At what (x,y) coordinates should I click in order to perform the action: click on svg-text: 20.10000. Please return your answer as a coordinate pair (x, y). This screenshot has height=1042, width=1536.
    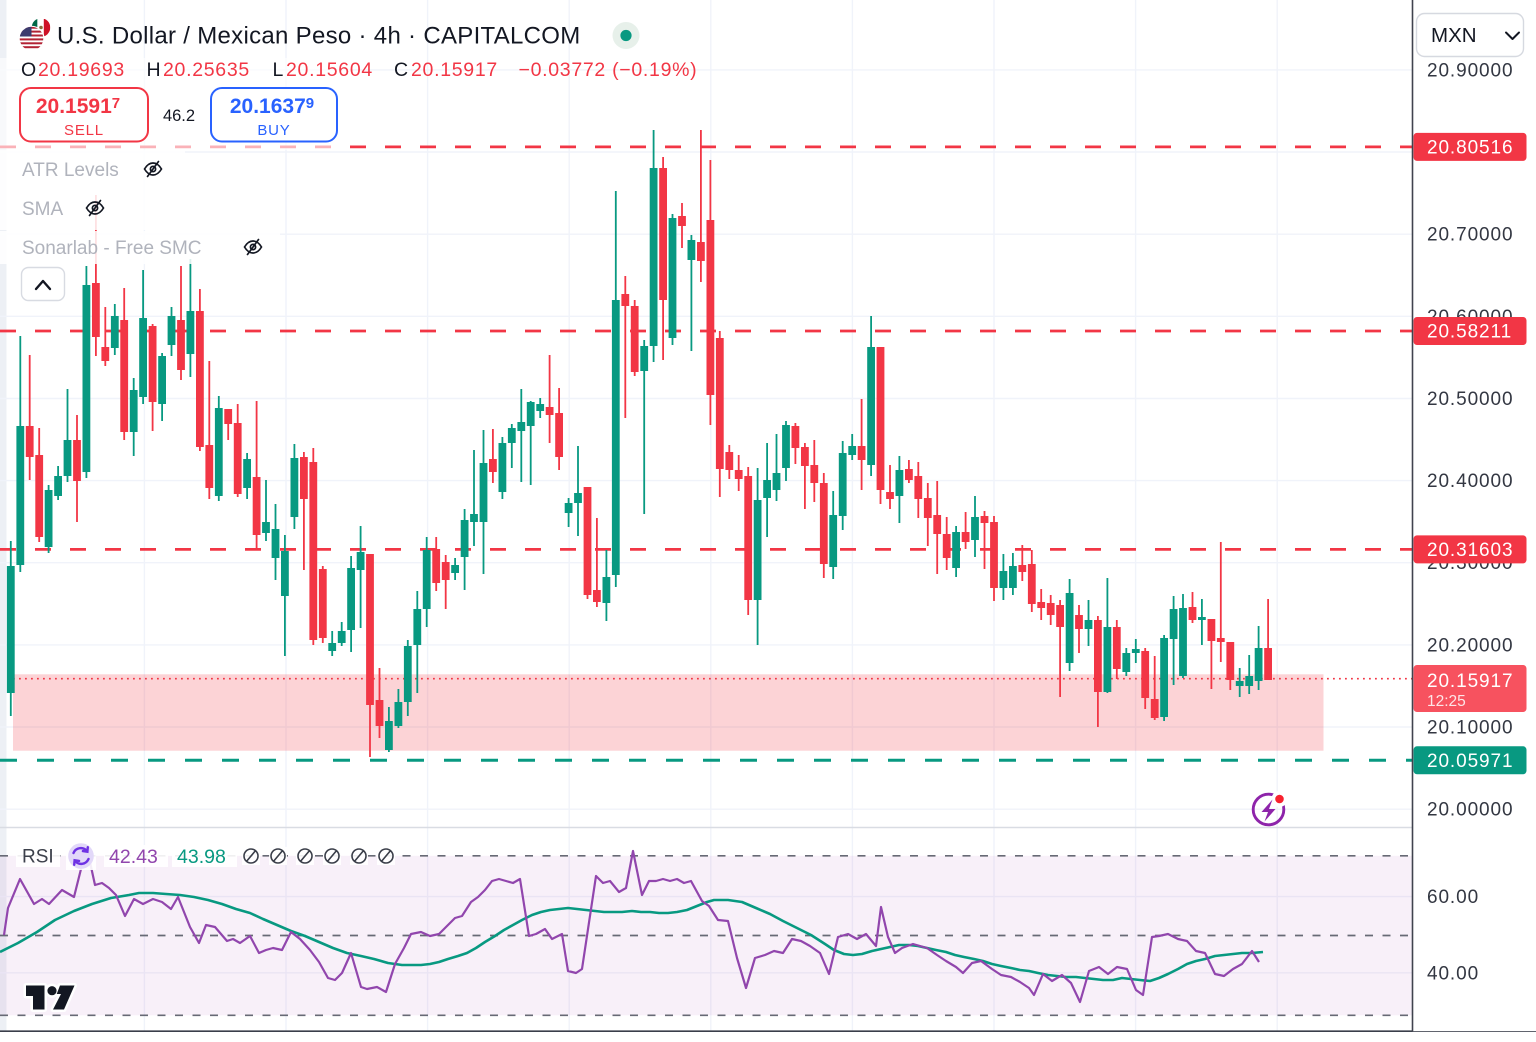
    Looking at the image, I should click on (1470, 728).